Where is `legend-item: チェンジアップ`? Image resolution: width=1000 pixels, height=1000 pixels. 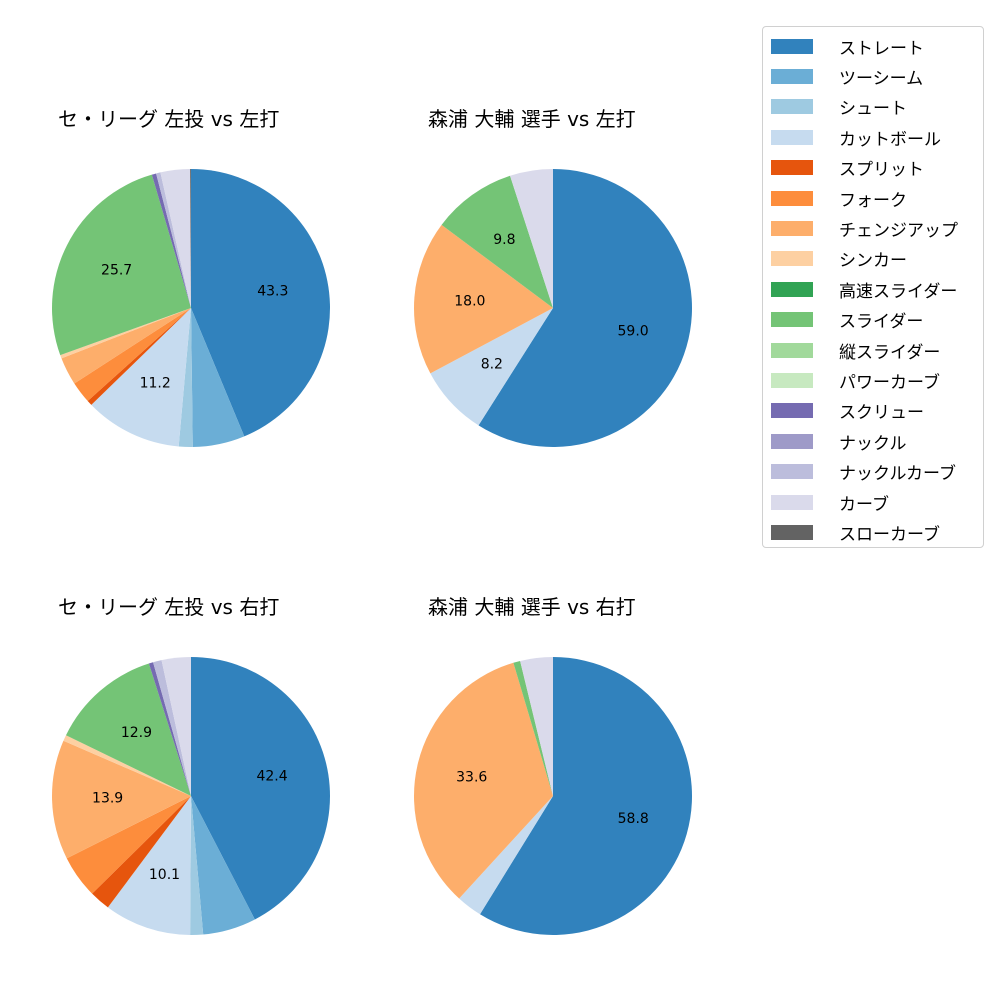
legend-item: チェンジアップ is located at coordinates (864, 229).